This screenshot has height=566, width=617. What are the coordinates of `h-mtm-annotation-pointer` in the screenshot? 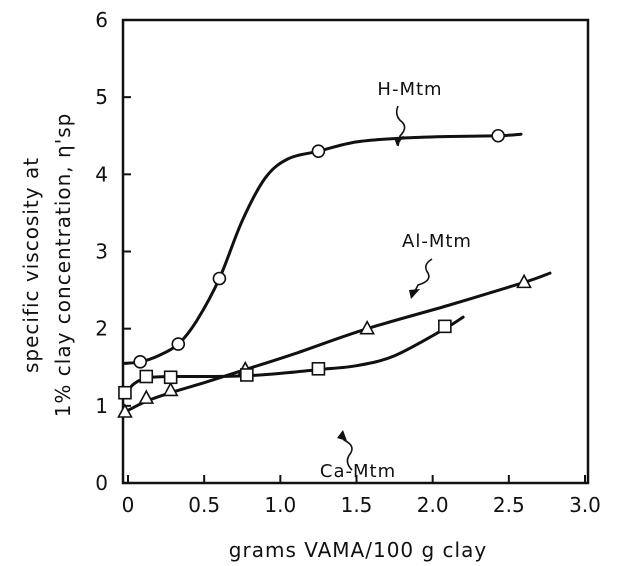 It's located at (400, 126).